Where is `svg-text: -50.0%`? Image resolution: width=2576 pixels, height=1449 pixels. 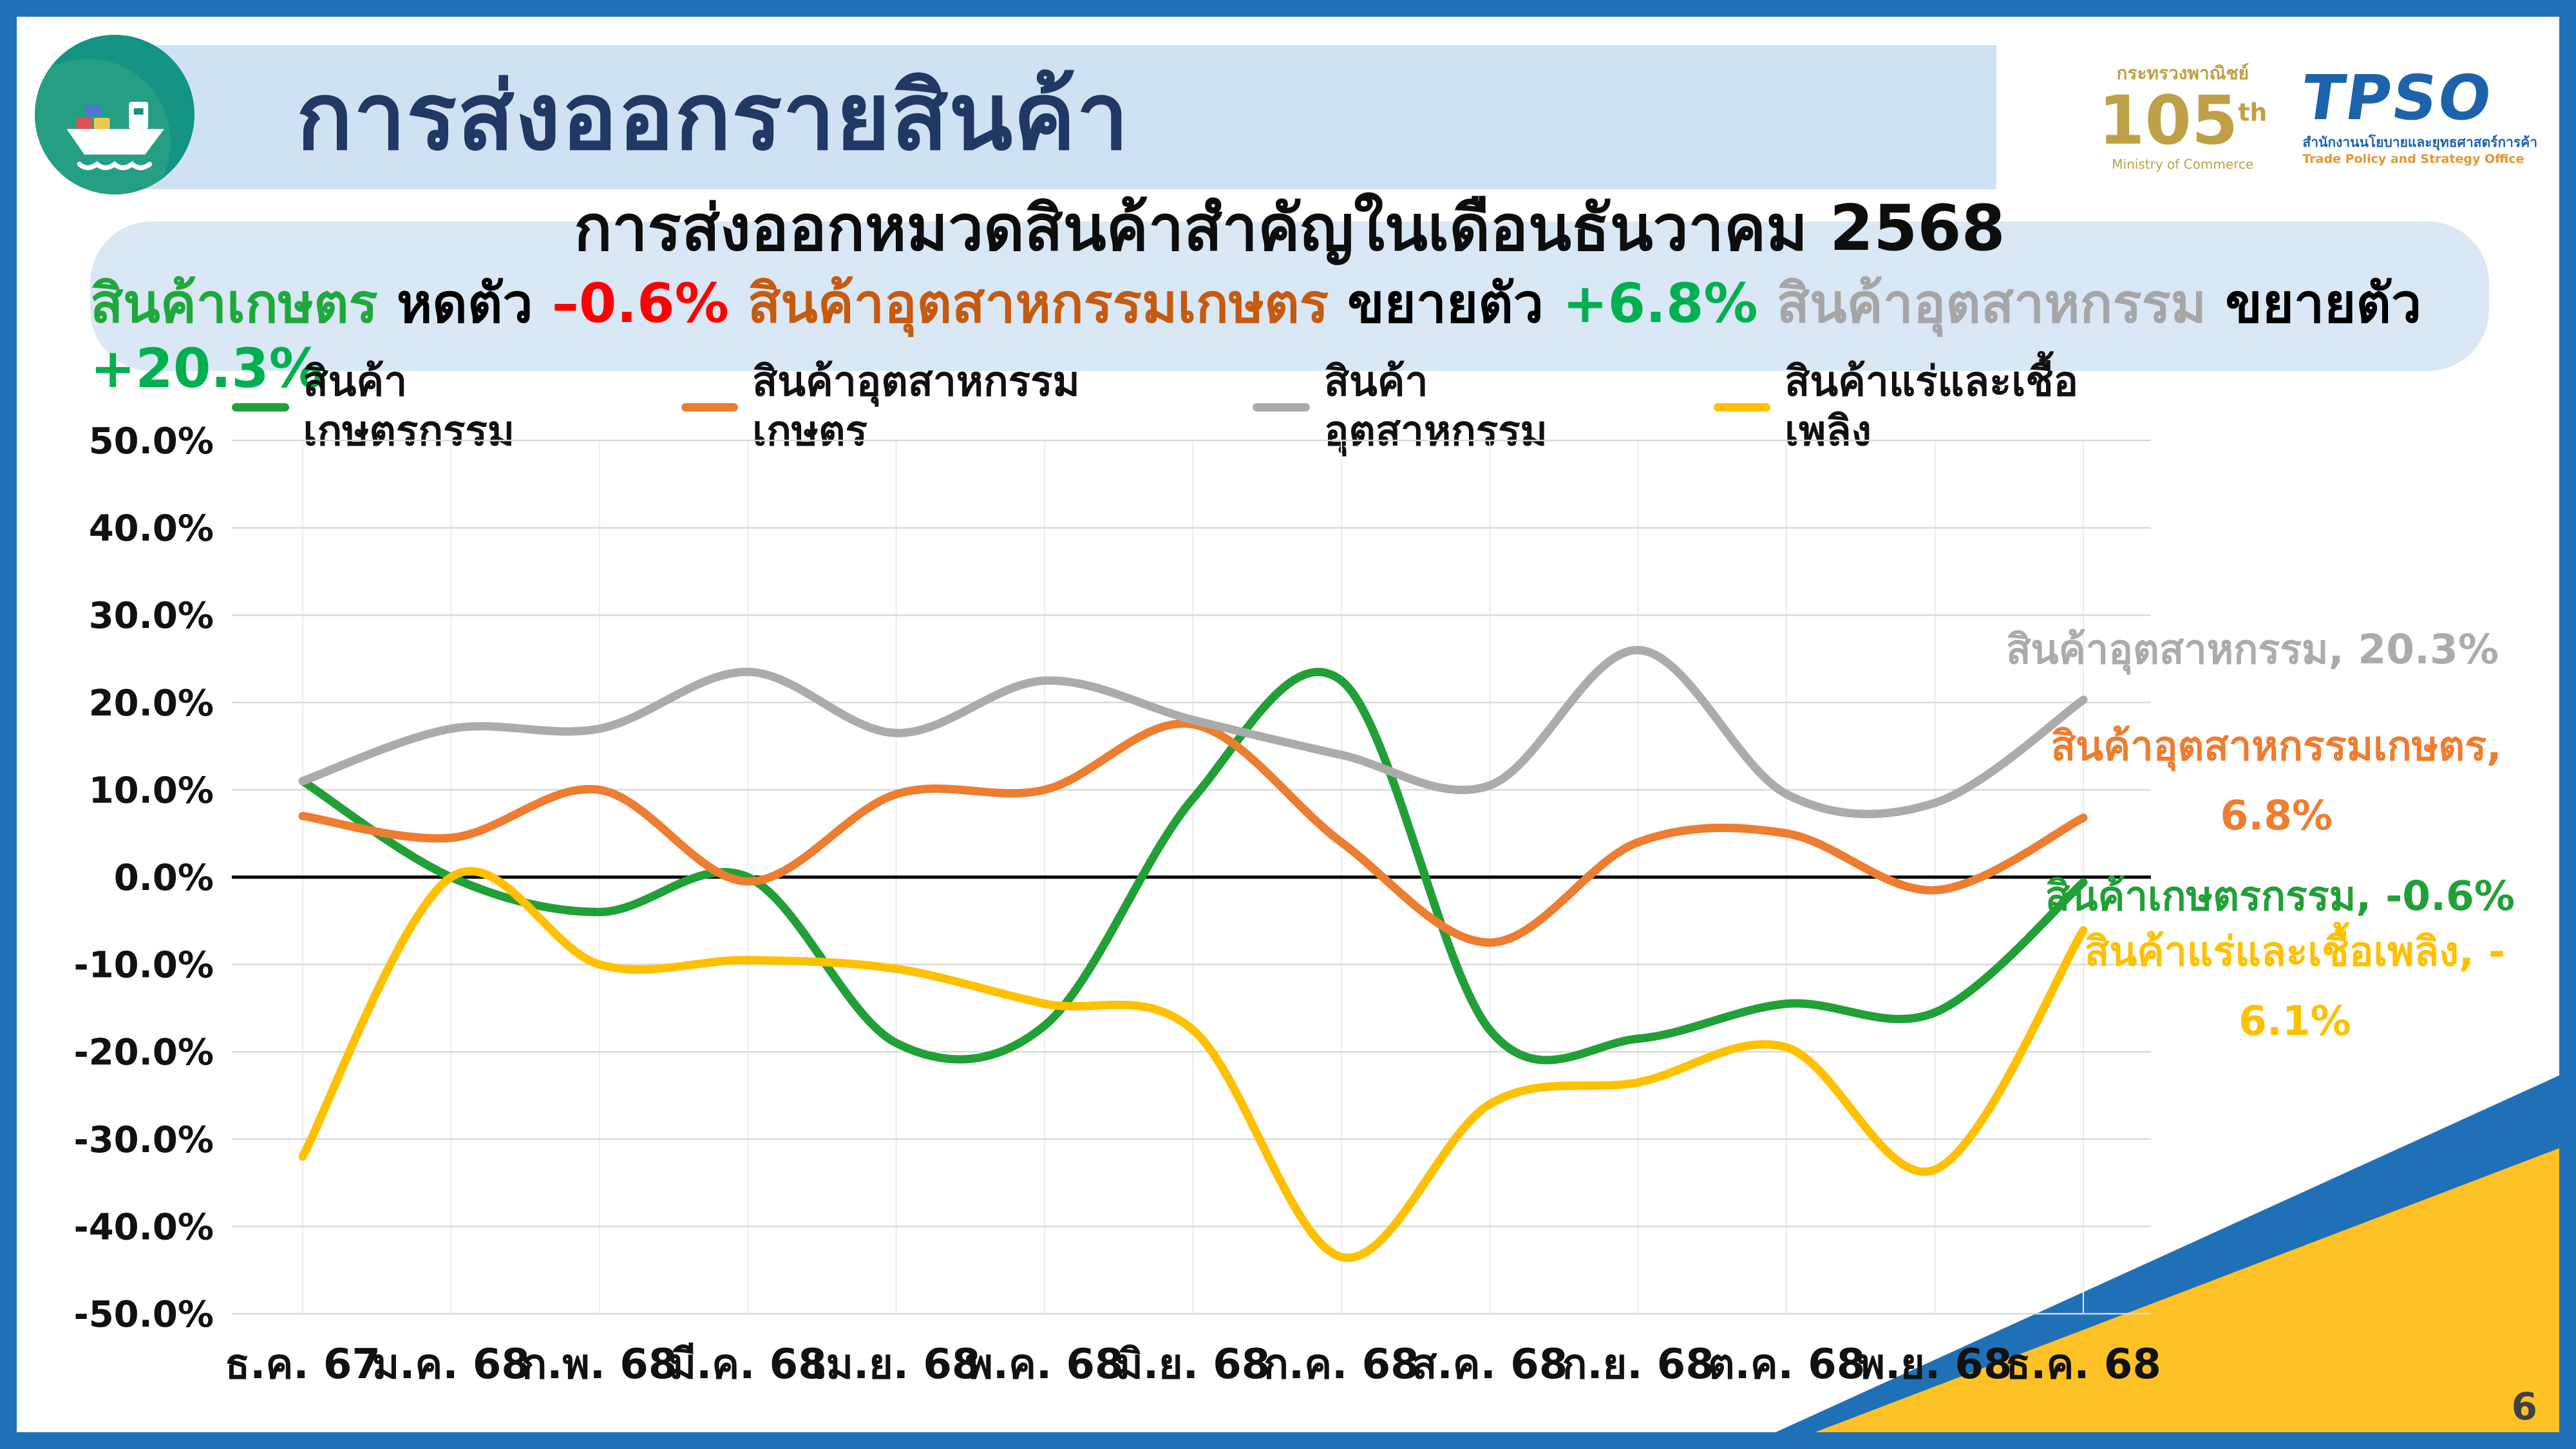
svg-text: -50.0% is located at coordinates (143, 1315).